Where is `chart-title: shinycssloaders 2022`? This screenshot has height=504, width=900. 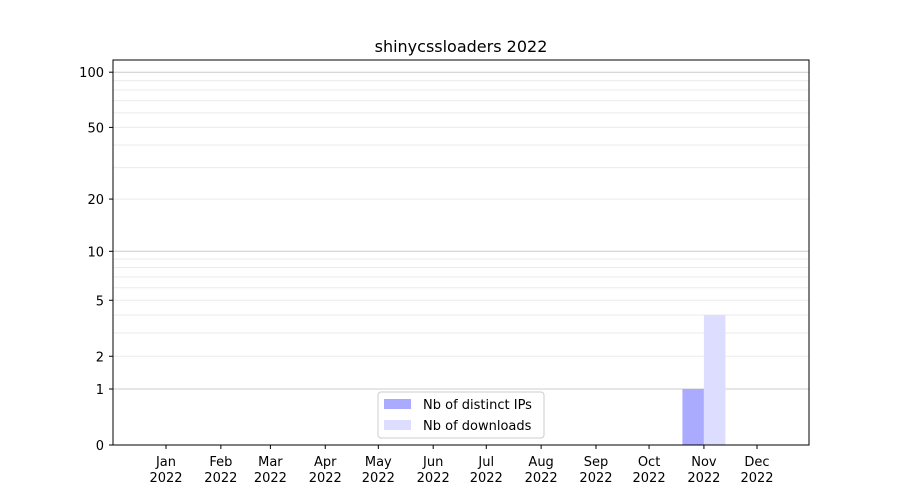
chart-title: shinycssloaders 2022 is located at coordinates (461, 46).